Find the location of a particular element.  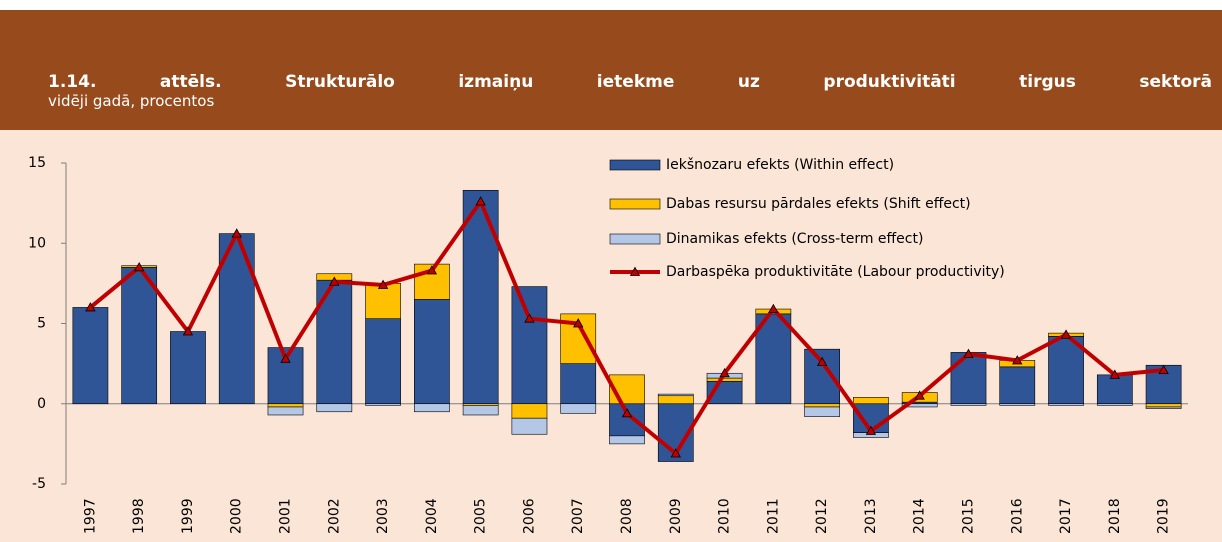

x-tick-label: 2008 is located at coordinates (627, 516).